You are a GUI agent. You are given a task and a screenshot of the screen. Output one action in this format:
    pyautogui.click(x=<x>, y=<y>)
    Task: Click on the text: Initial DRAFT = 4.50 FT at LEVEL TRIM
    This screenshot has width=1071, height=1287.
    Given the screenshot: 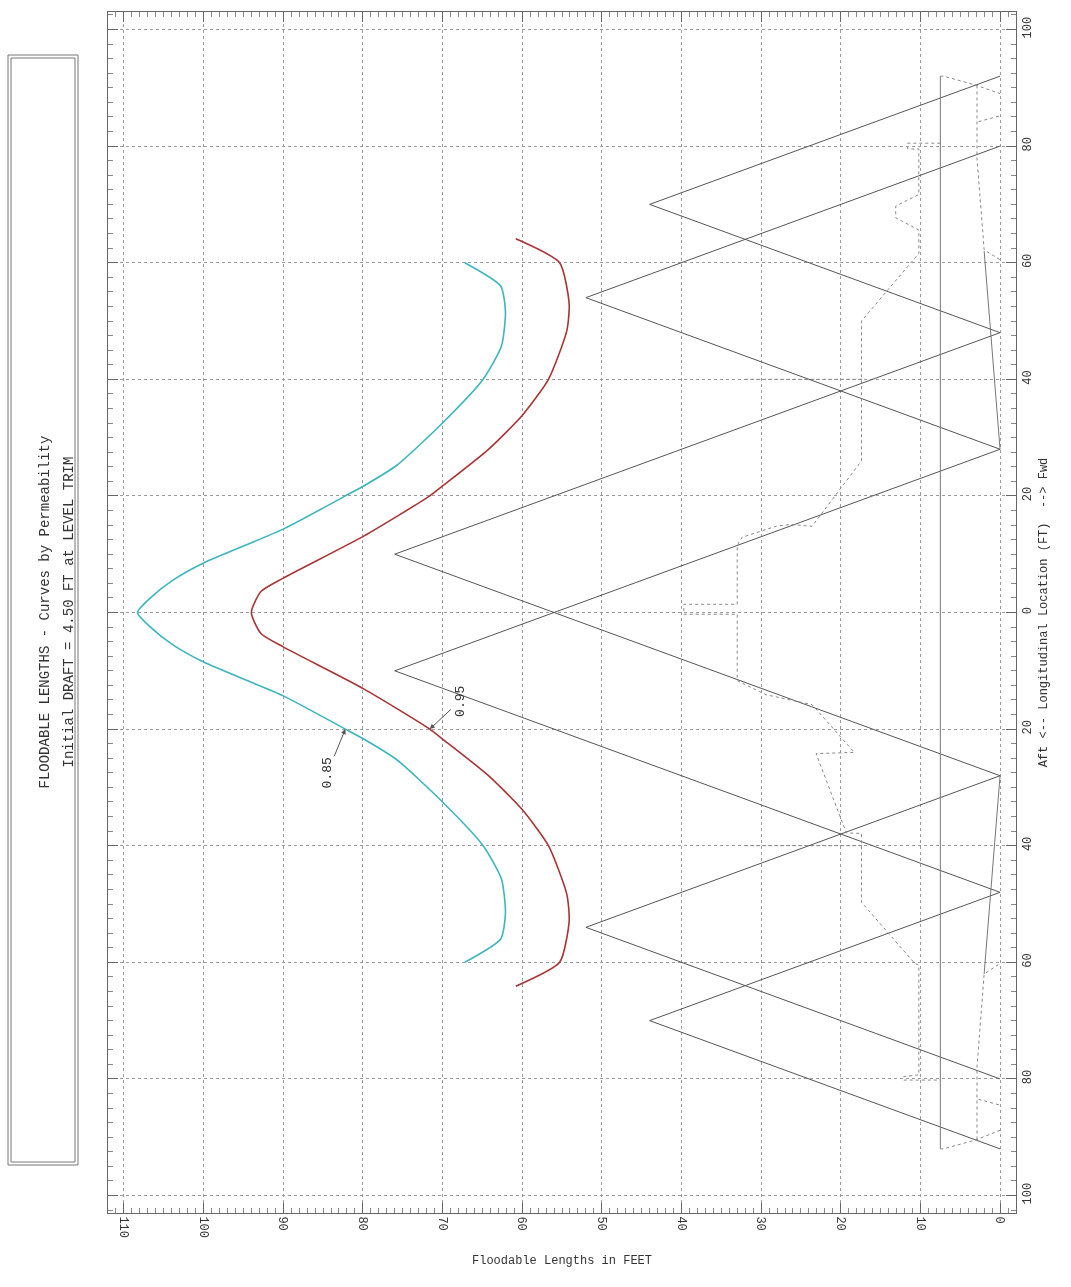 What is the action you would take?
    pyautogui.click(x=68, y=612)
    